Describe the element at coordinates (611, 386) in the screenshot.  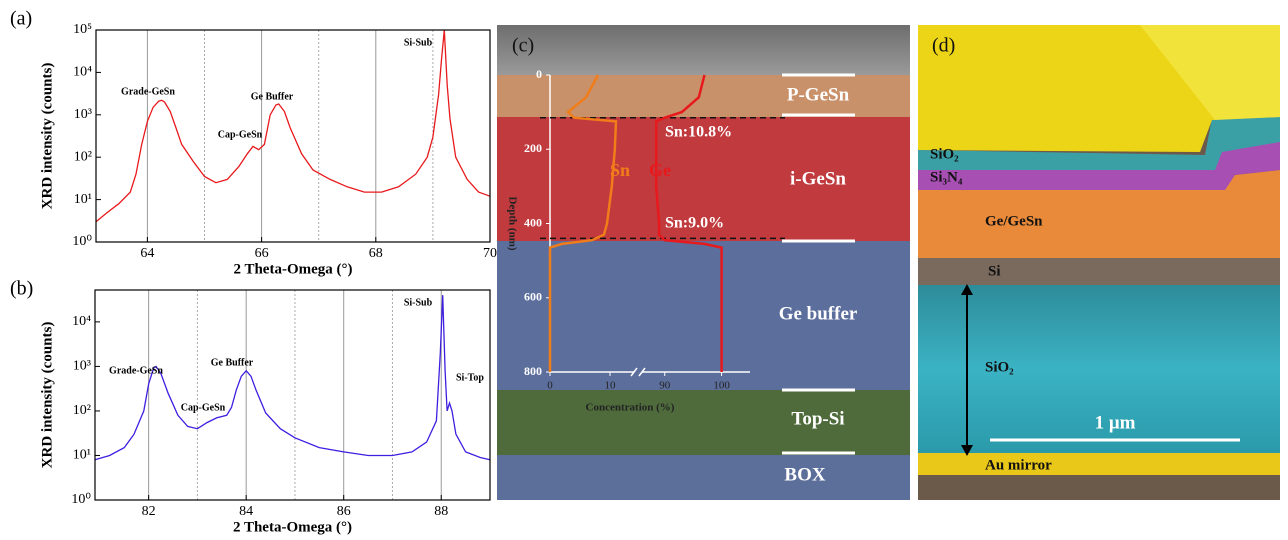
I see `x-tick-label: 10` at that location.